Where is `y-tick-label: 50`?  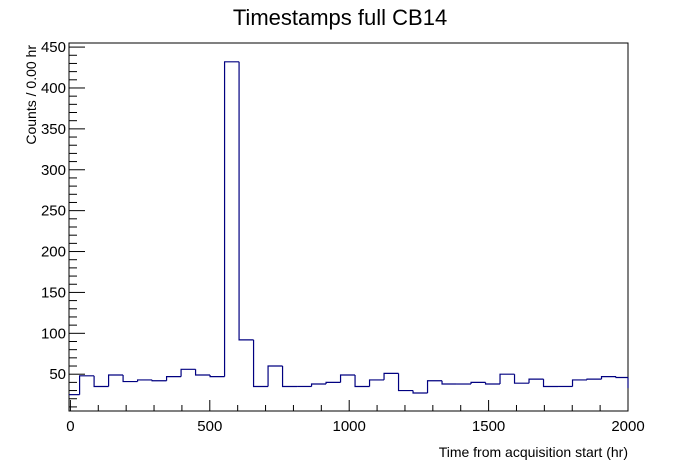 y-tick-label: 50 is located at coordinates (57, 374).